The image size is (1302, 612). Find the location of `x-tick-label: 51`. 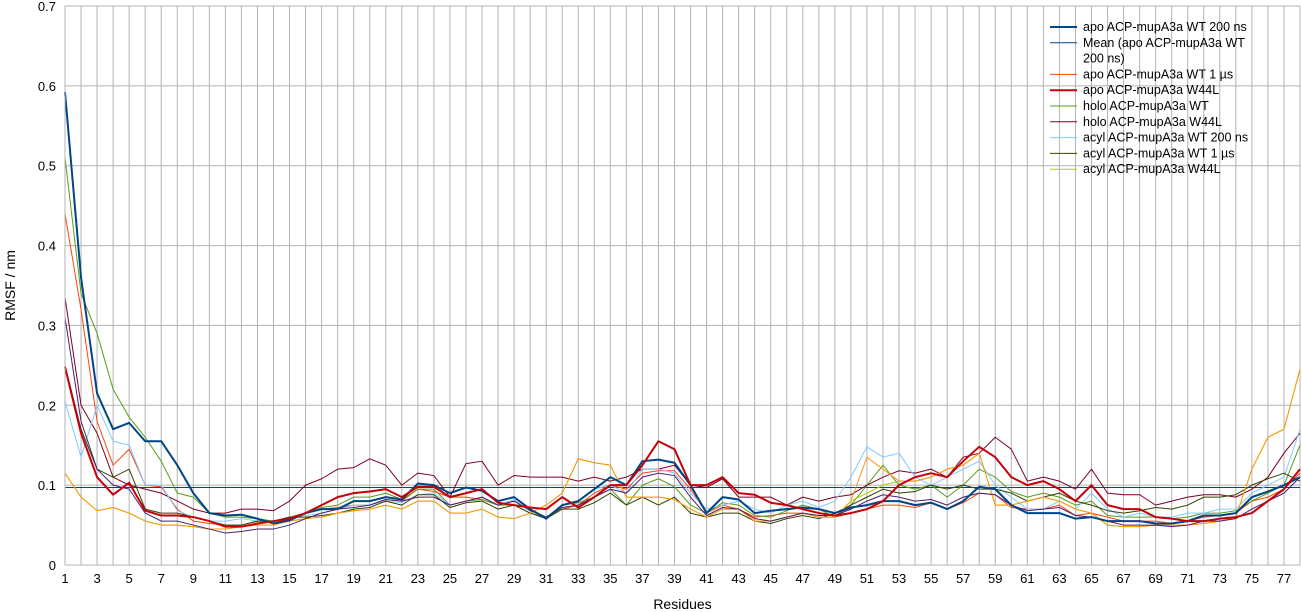

x-tick-label: 51 is located at coordinates (867, 578).